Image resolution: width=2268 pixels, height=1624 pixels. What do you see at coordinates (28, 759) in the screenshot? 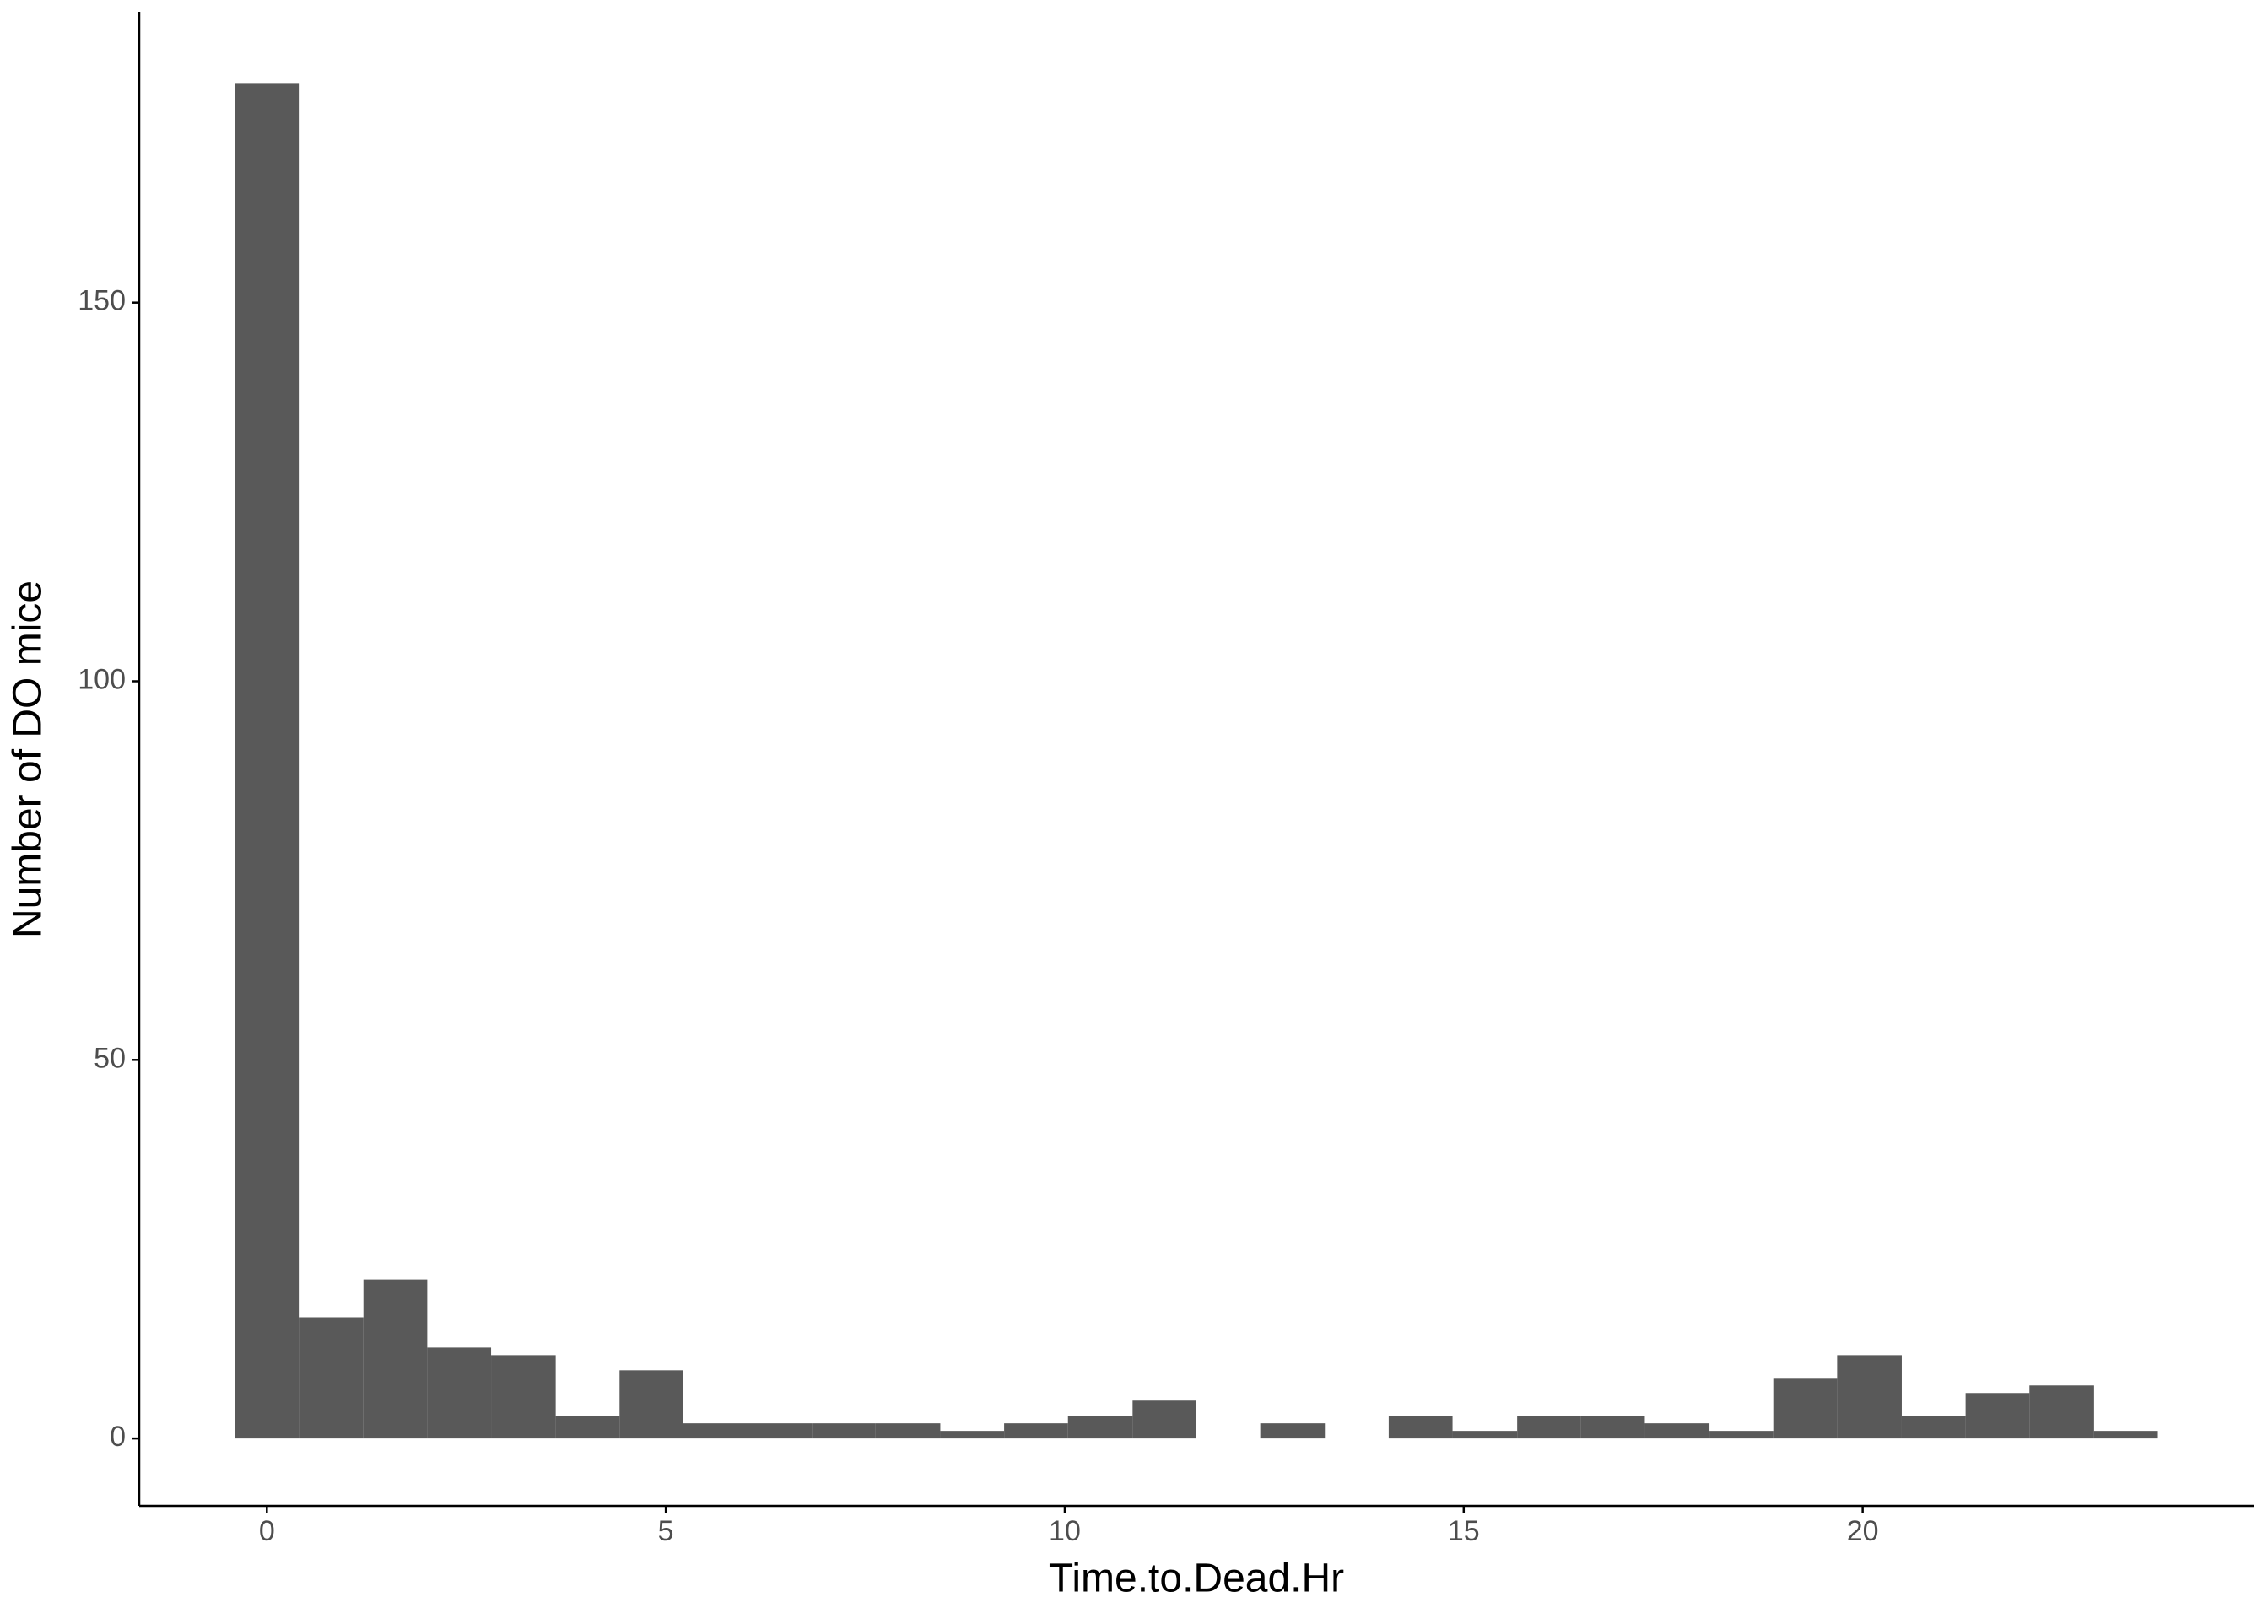
I see `y-axis-title: Number of DO mice` at bounding box center [28, 759].